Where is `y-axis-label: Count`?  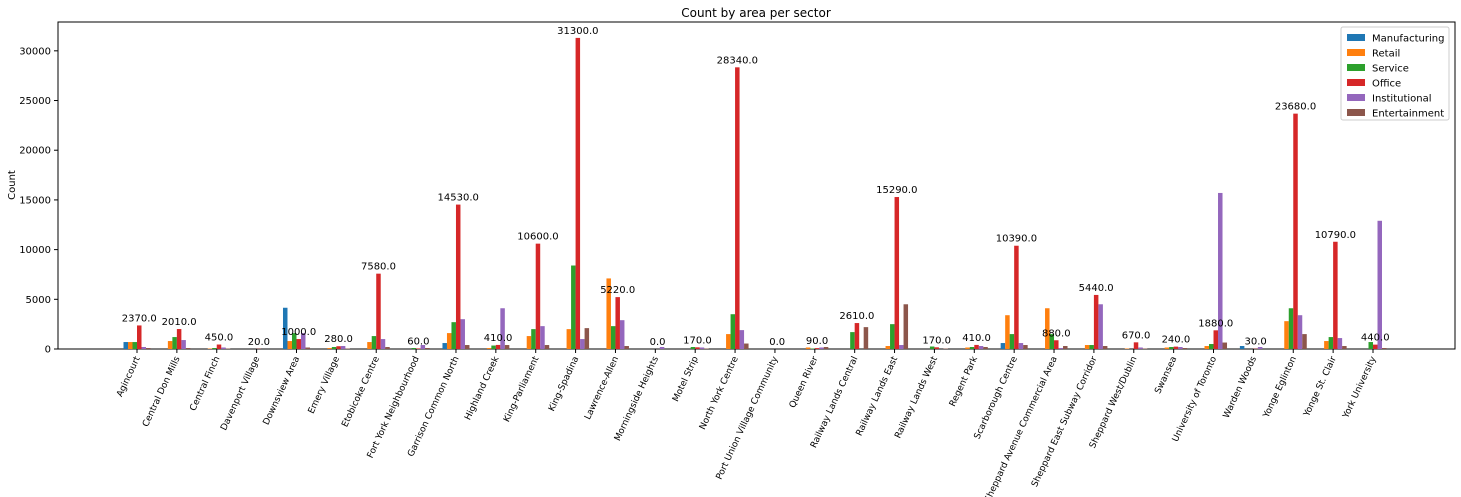
y-axis-label: Count is located at coordinates (12, 185).